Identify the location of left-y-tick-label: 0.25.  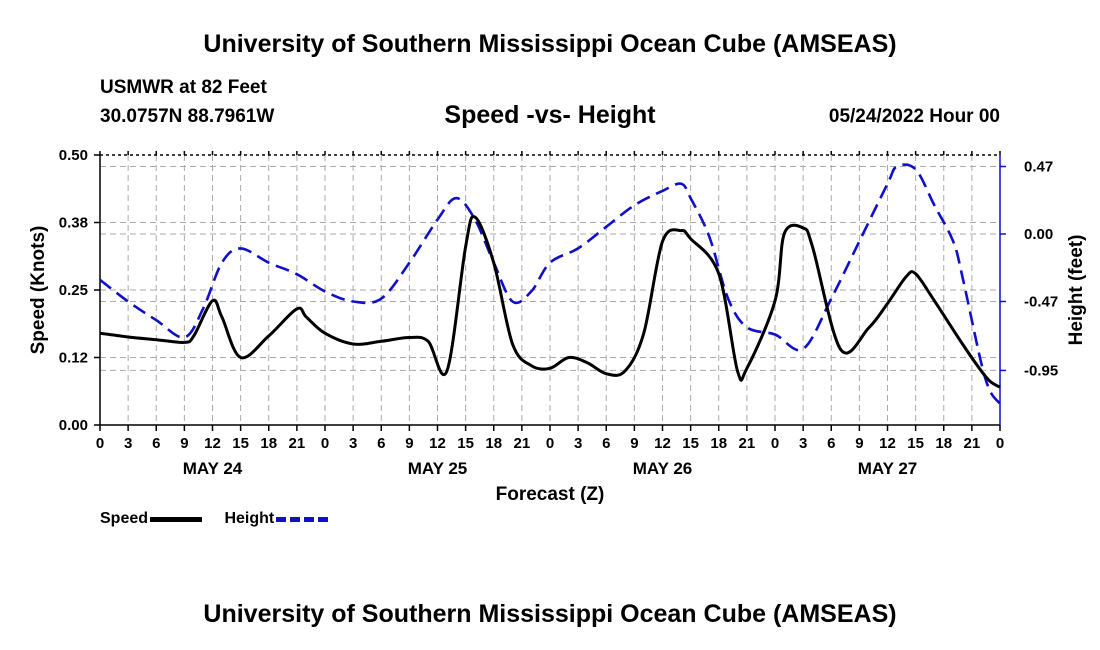
(73, 290).